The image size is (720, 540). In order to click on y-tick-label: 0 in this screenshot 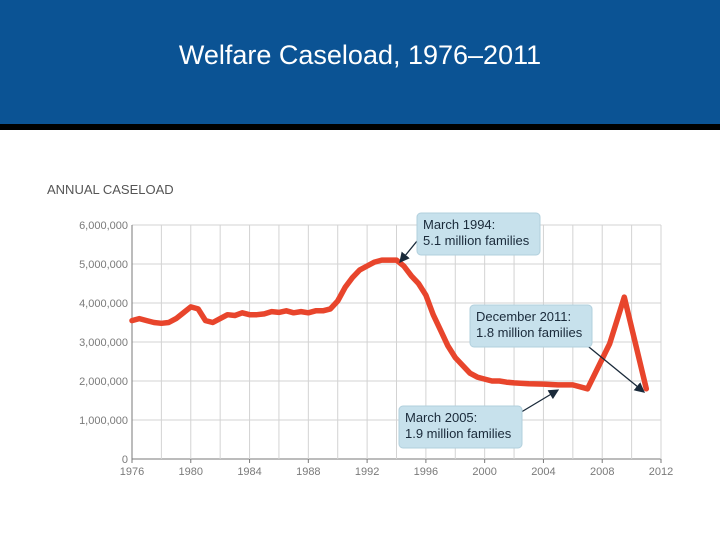, I will do `click(125, 460)`.